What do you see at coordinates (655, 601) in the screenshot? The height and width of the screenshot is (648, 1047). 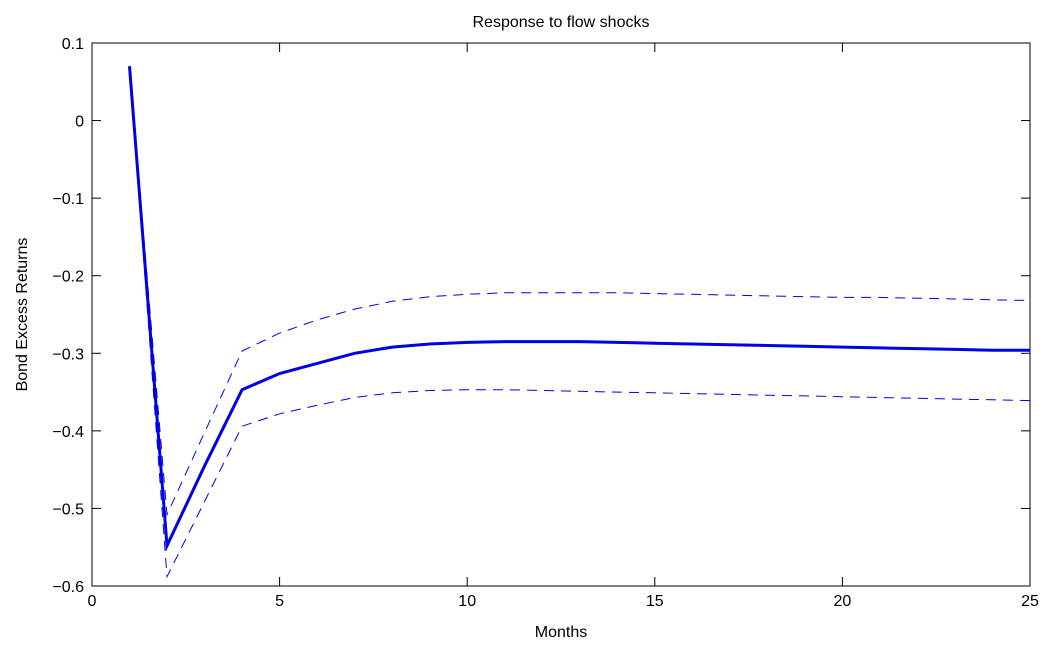 I see `x-tick-label: 15` at bounding box center [655, 601].